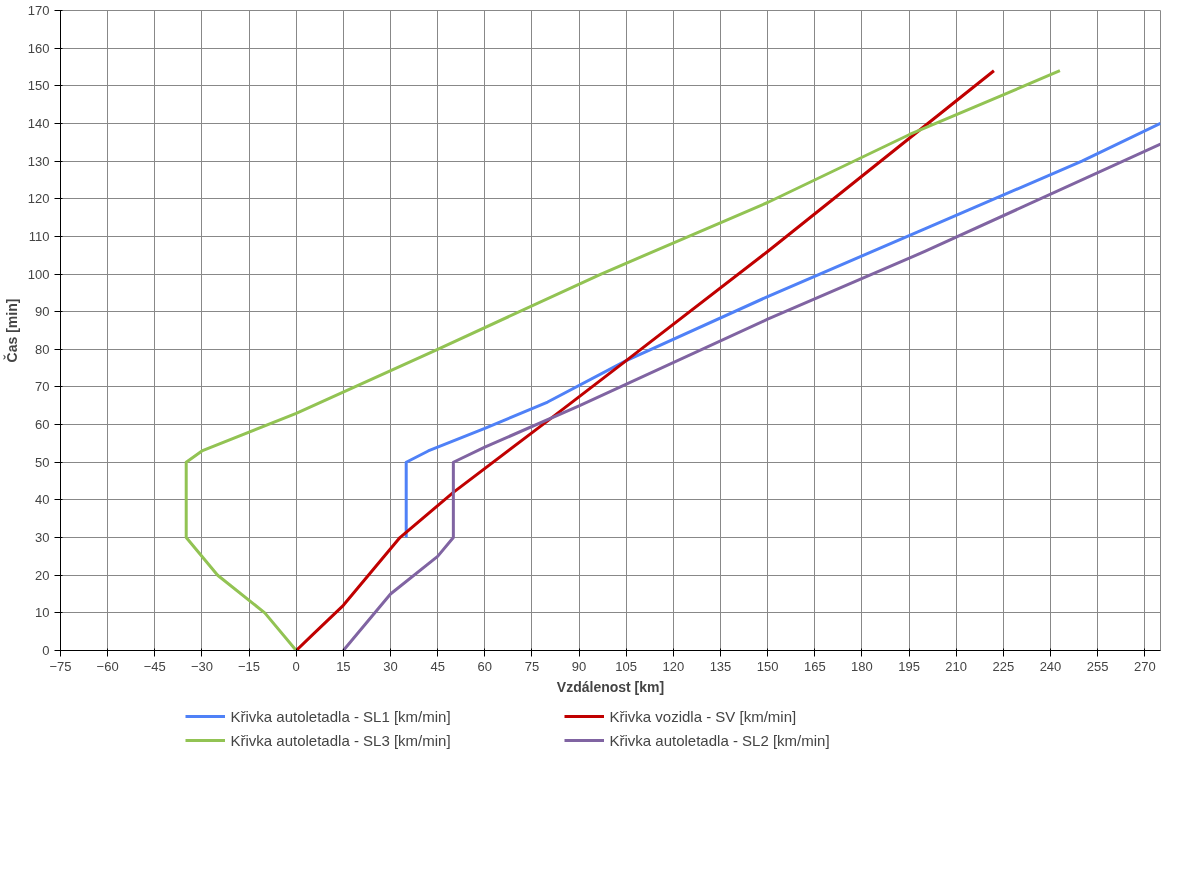 This screenshot has height=872, width=1195. I want to click on x-tick-label: −60, so click(107, 666).